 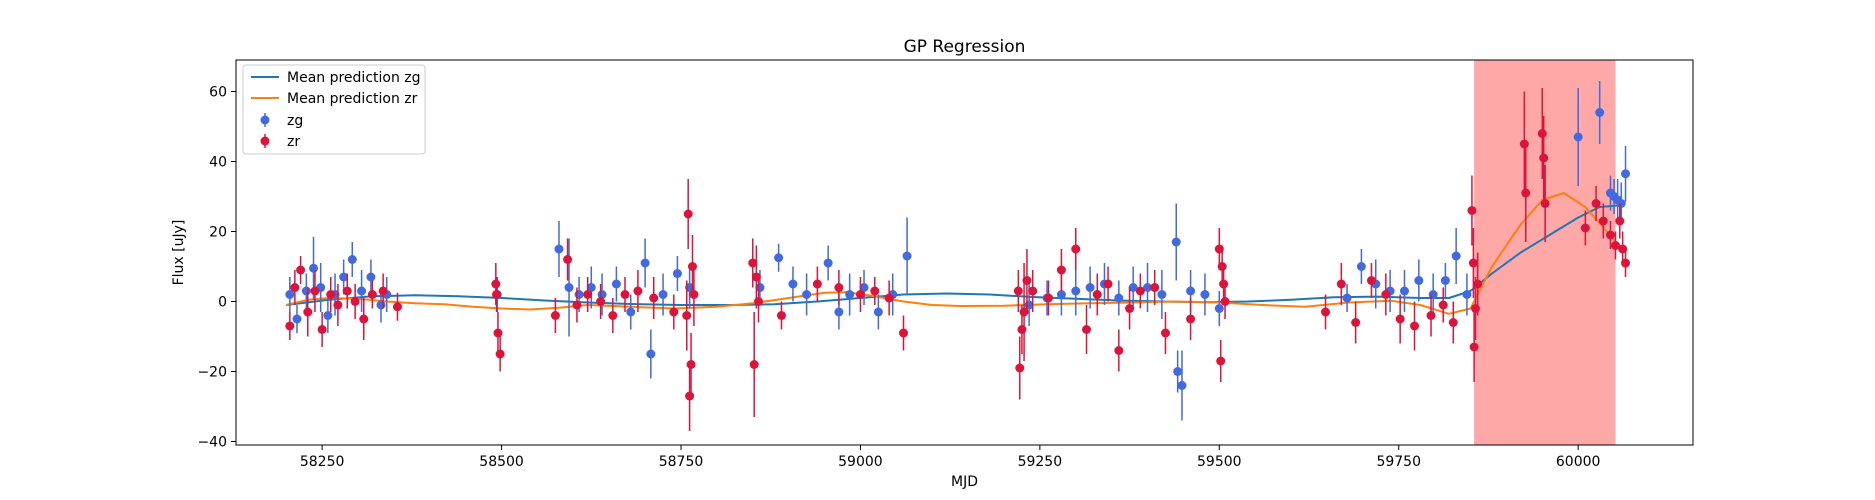 What do you see at coordinates (1578, 462) in the screenshot?
I see `x-tick-label: 60000` at bounding box center [1578, 462].